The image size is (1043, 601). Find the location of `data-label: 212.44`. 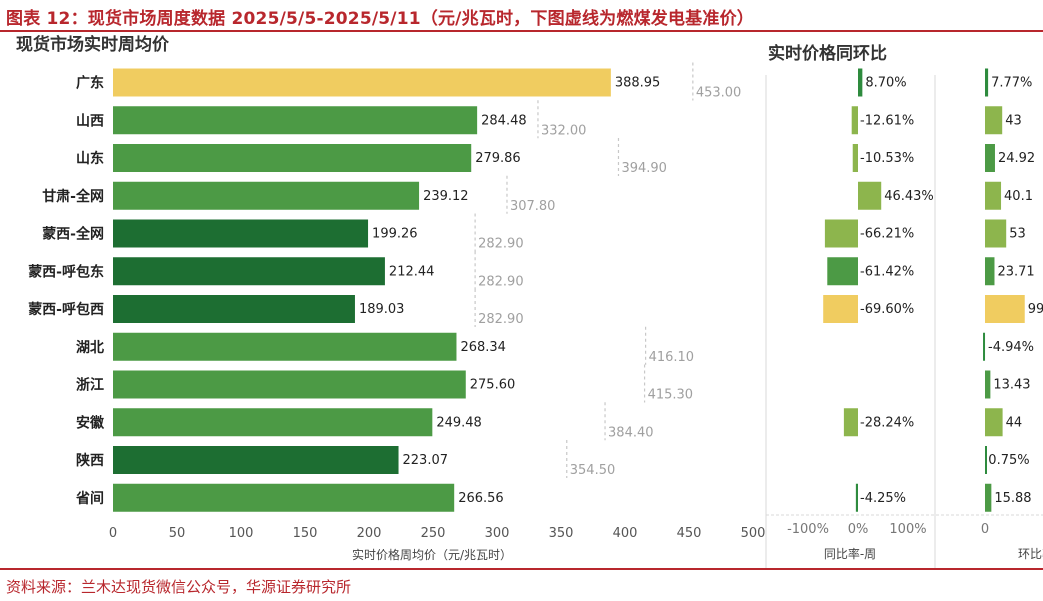

data-label: 212.44 is located at coordinates (412, 271).